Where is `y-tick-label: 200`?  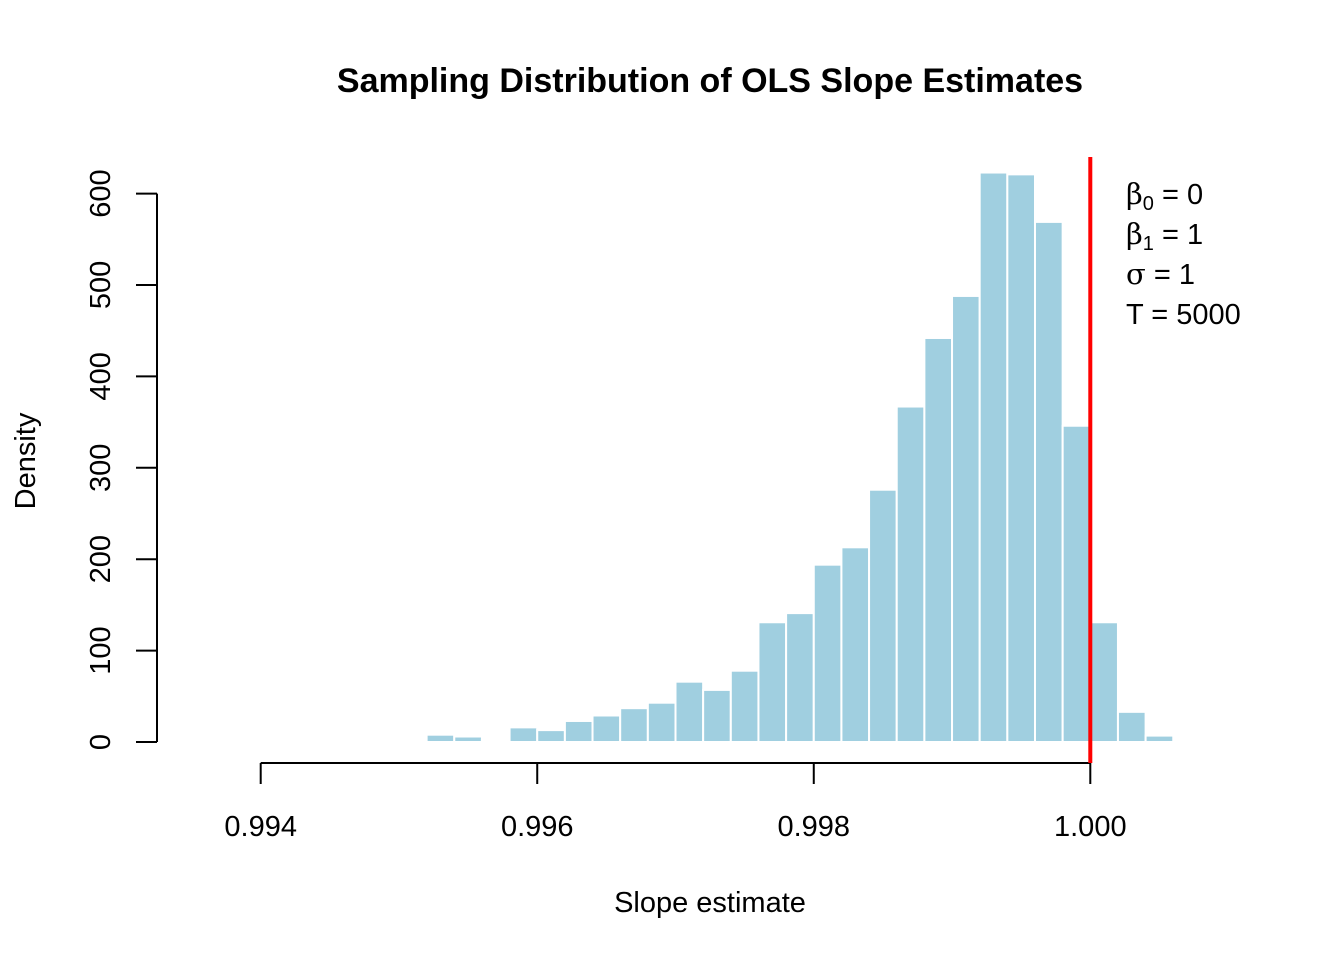
y-tick-label: 200 is located at coordinates (101, 559).